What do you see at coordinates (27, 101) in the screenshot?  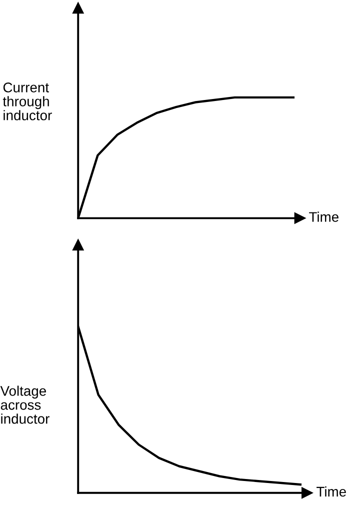 I see `y-axis-title: Current through inductor` at bounding box center [27, 101].